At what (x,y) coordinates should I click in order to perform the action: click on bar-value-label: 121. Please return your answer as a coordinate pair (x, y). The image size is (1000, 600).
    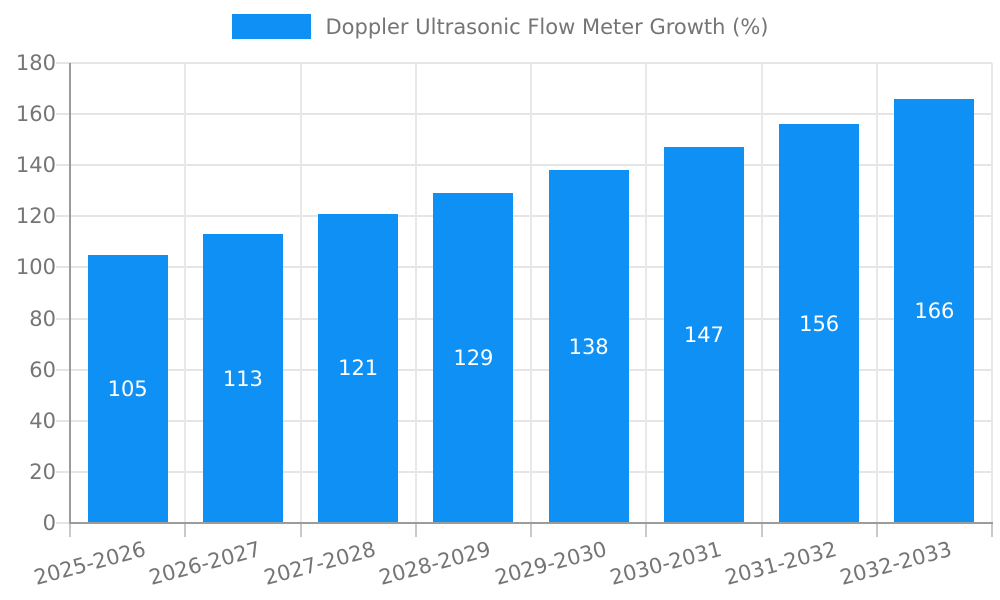
    Looking at the image, I should click on (358, 368).